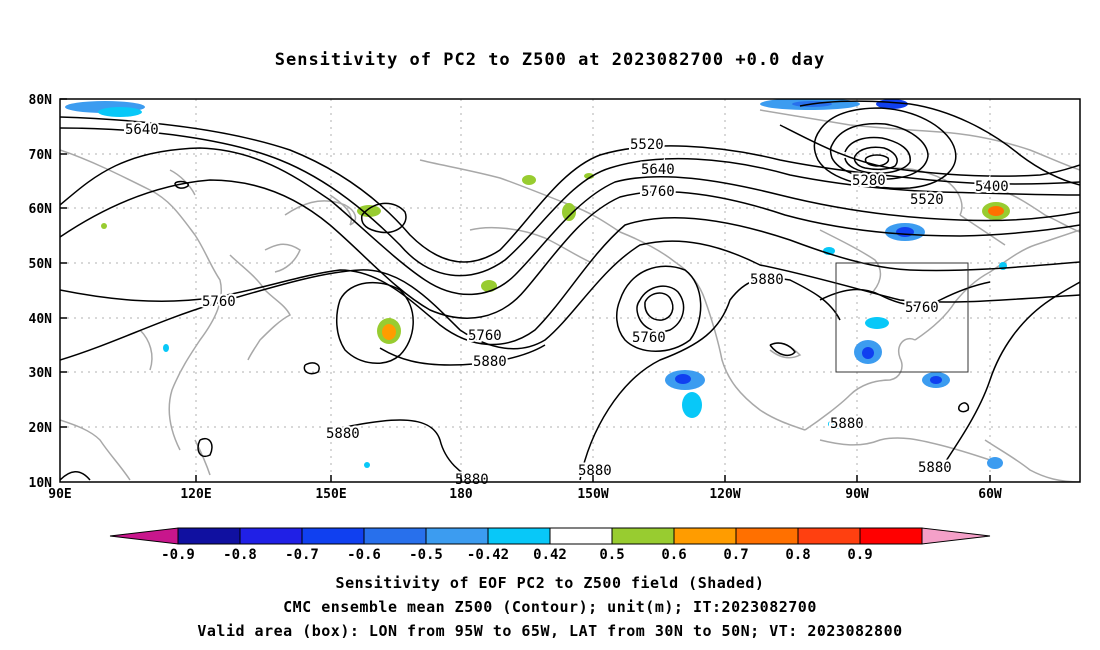 The image size is (1100, 650). Describe the element at coordinates (735, 555) in the screenshot. I see `colorbar-tick-label: 0.7` at that location.